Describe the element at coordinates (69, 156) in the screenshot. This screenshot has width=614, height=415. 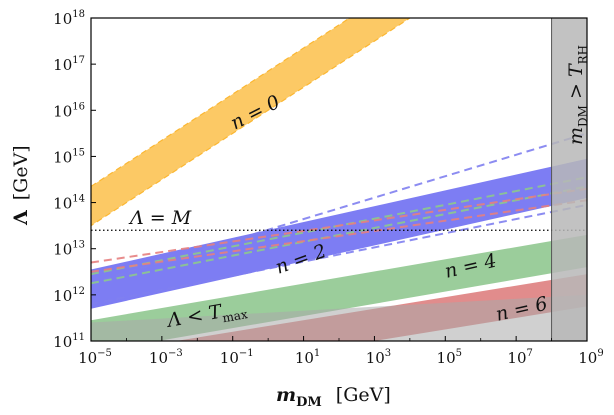
I see `y-tick-label: 1015` at that location.